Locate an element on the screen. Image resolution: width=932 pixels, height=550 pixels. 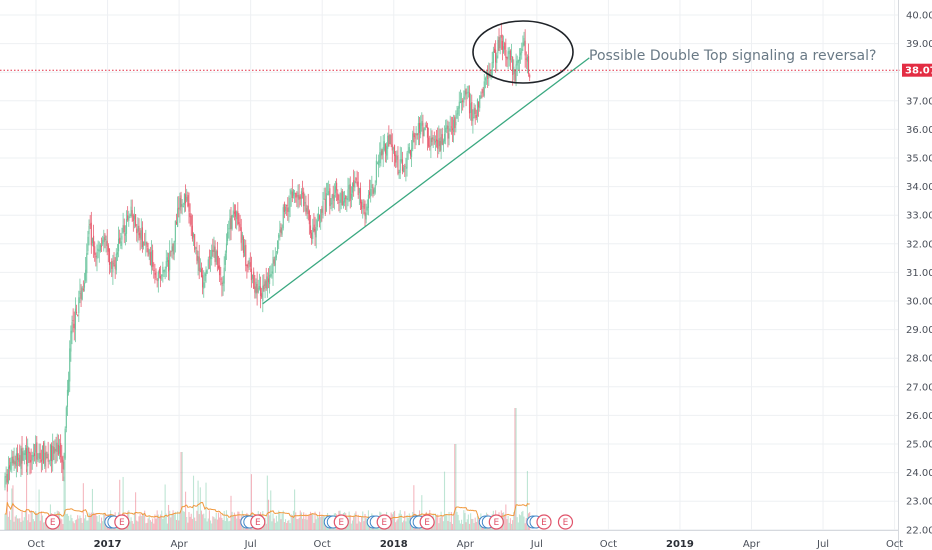
earnings-marker-upcoming is located at coordinates (565, 522).